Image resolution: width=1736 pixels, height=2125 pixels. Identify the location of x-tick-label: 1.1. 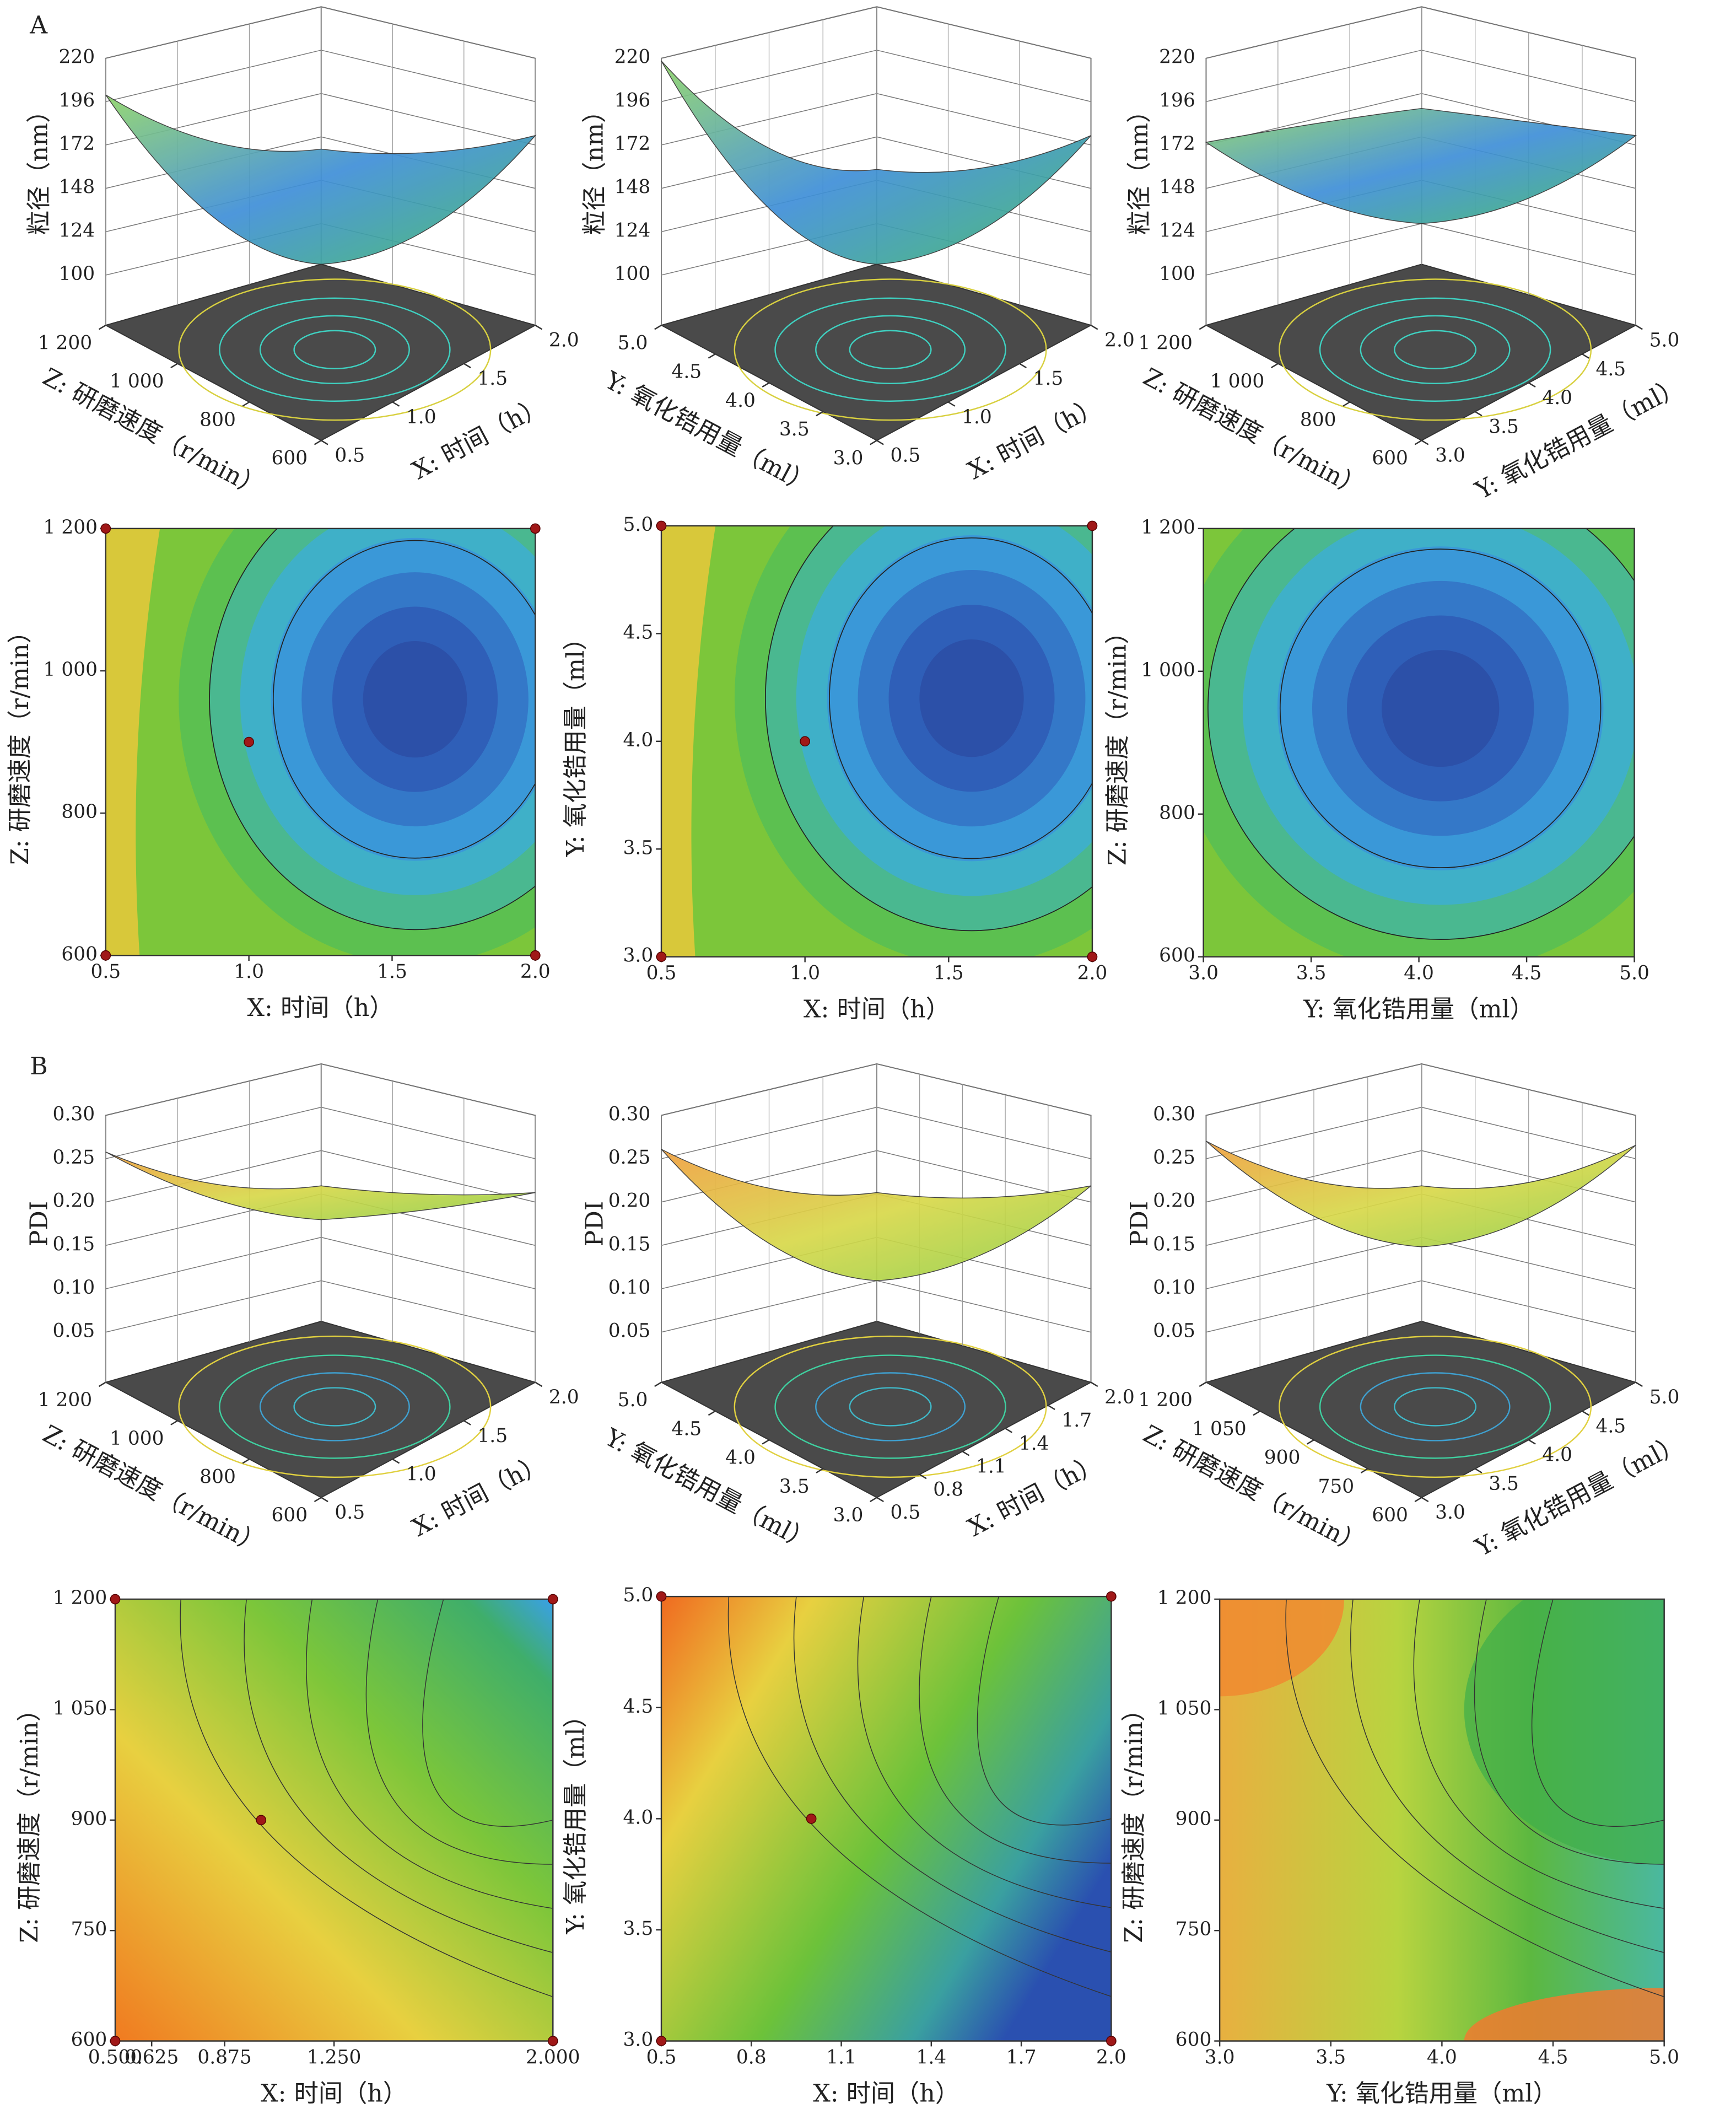
(991, 1467).